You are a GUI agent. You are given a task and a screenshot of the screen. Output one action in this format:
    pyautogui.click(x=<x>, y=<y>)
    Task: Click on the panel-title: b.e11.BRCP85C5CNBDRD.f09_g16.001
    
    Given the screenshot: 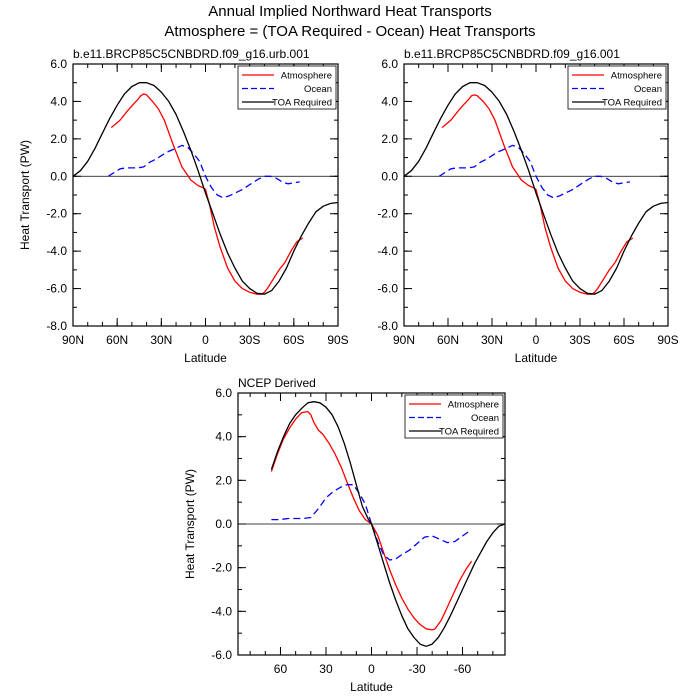 What is the action you would take?
    pyautogui.click(x=512, y=54)
    